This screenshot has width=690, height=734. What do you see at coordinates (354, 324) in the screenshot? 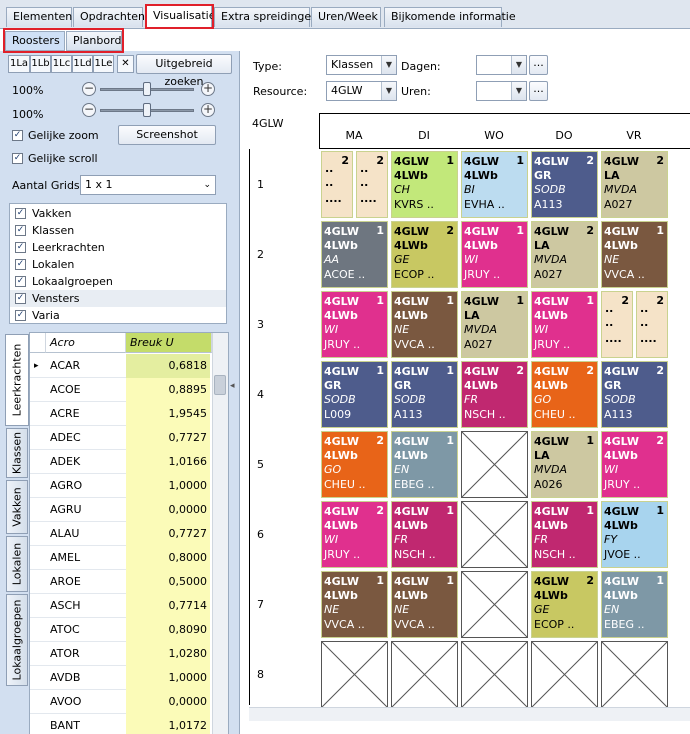
I see `lesson-block: 1 4GLW 4LWb WI JRUY ..` at bounding box center [354, 324].